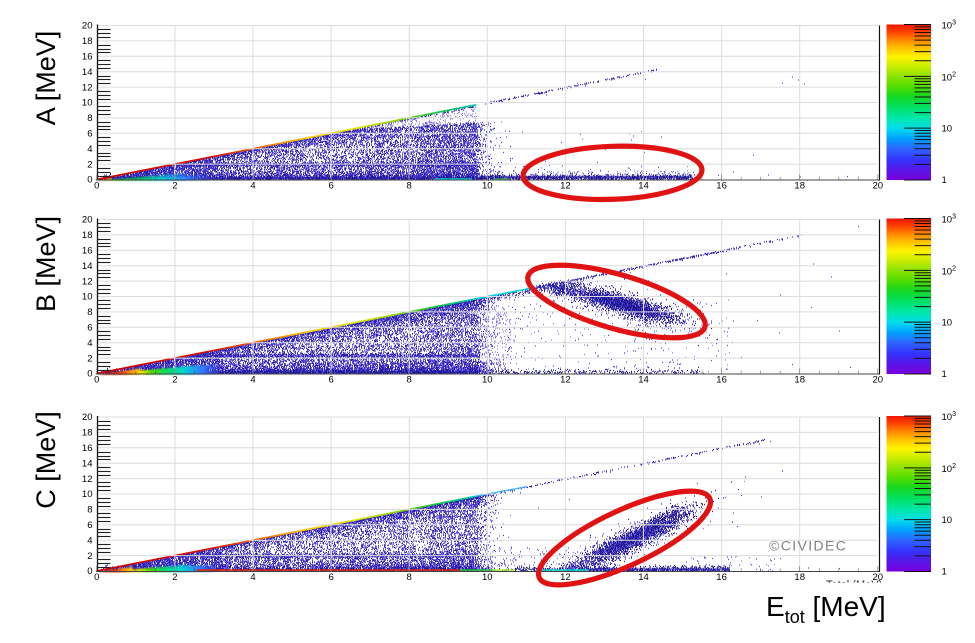 The image size is (975, 643). I want to click on svg-text: Etot [MeV], so click(826, 609).